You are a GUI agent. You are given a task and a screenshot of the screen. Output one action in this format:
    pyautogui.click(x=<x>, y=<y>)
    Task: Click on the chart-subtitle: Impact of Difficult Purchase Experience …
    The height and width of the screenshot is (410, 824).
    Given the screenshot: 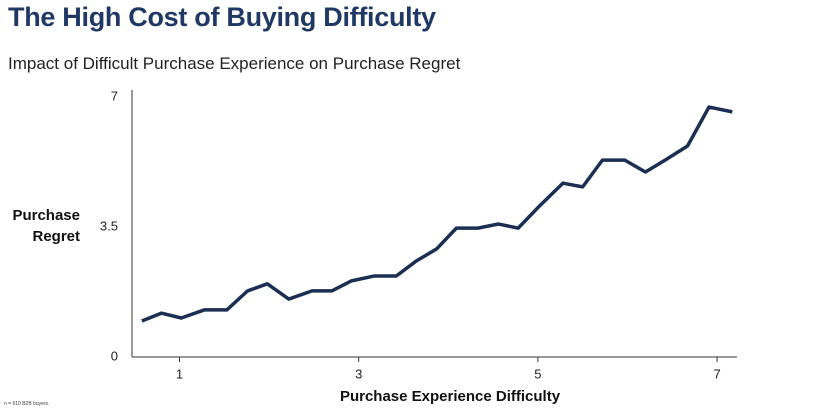 What is the action you would take?
    pyautogui.click(x=234, y=63)
    